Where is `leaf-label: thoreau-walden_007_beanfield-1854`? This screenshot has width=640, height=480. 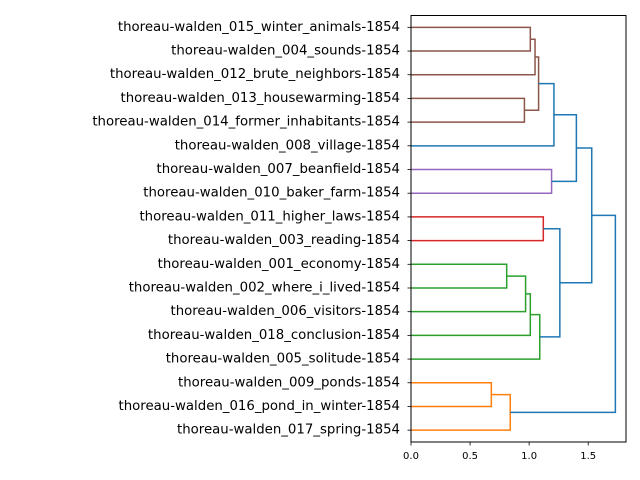
leaf-label: thoreau-walden_007_beanfield-1854 is located at coordinates (278, 169).